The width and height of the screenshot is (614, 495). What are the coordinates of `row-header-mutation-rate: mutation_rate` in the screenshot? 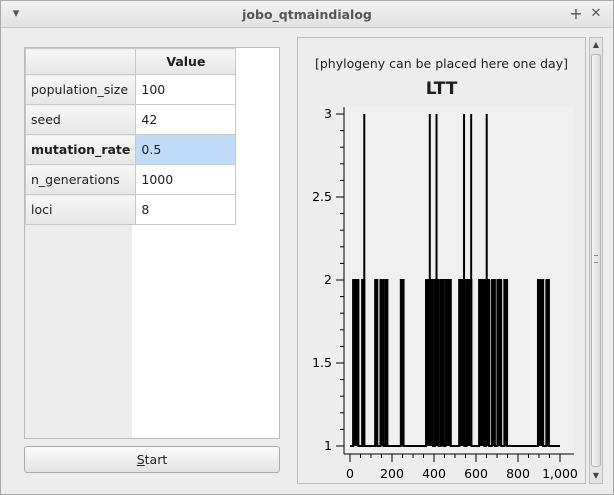 It's located at (80, 149).